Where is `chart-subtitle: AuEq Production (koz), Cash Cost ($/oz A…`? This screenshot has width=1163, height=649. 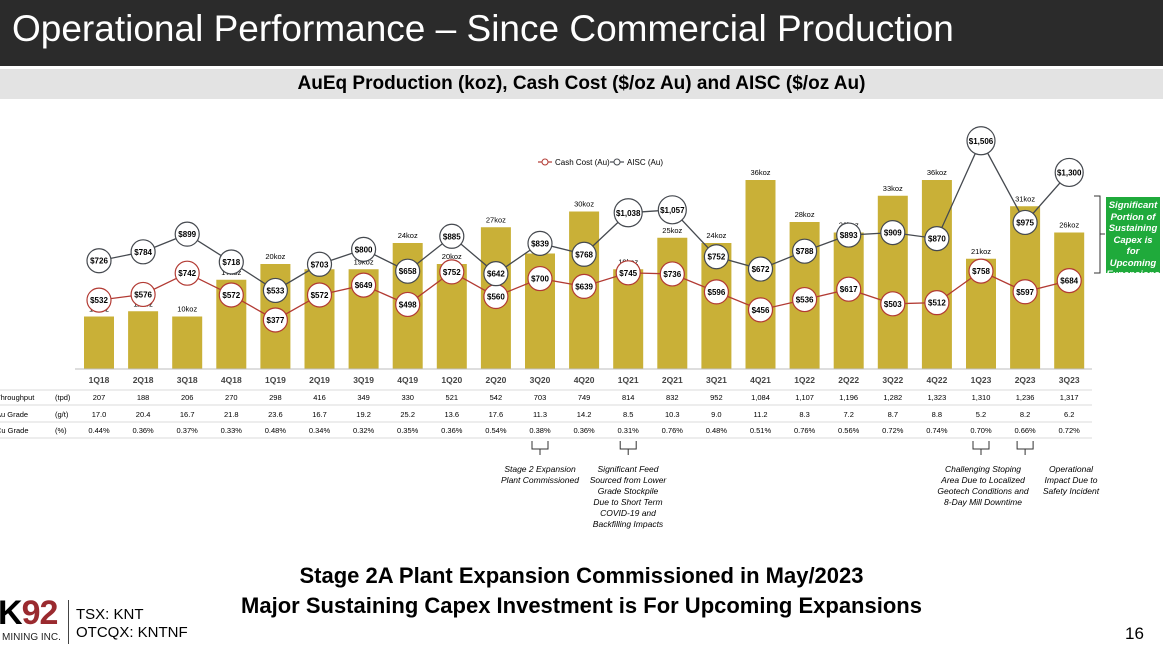 chart-subtitle: AuEq Production (koz), Cash Cost ($/oz A… is located at coordinates (581, 83).